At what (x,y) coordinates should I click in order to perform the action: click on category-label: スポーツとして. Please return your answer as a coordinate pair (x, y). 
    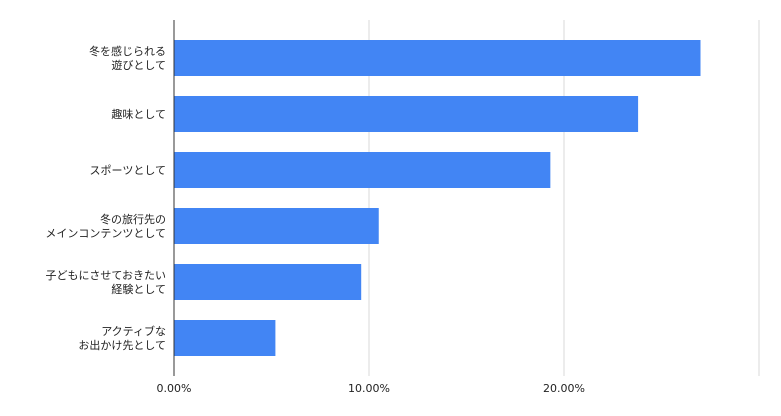
    Looking at the image, I should click on (128, 170).